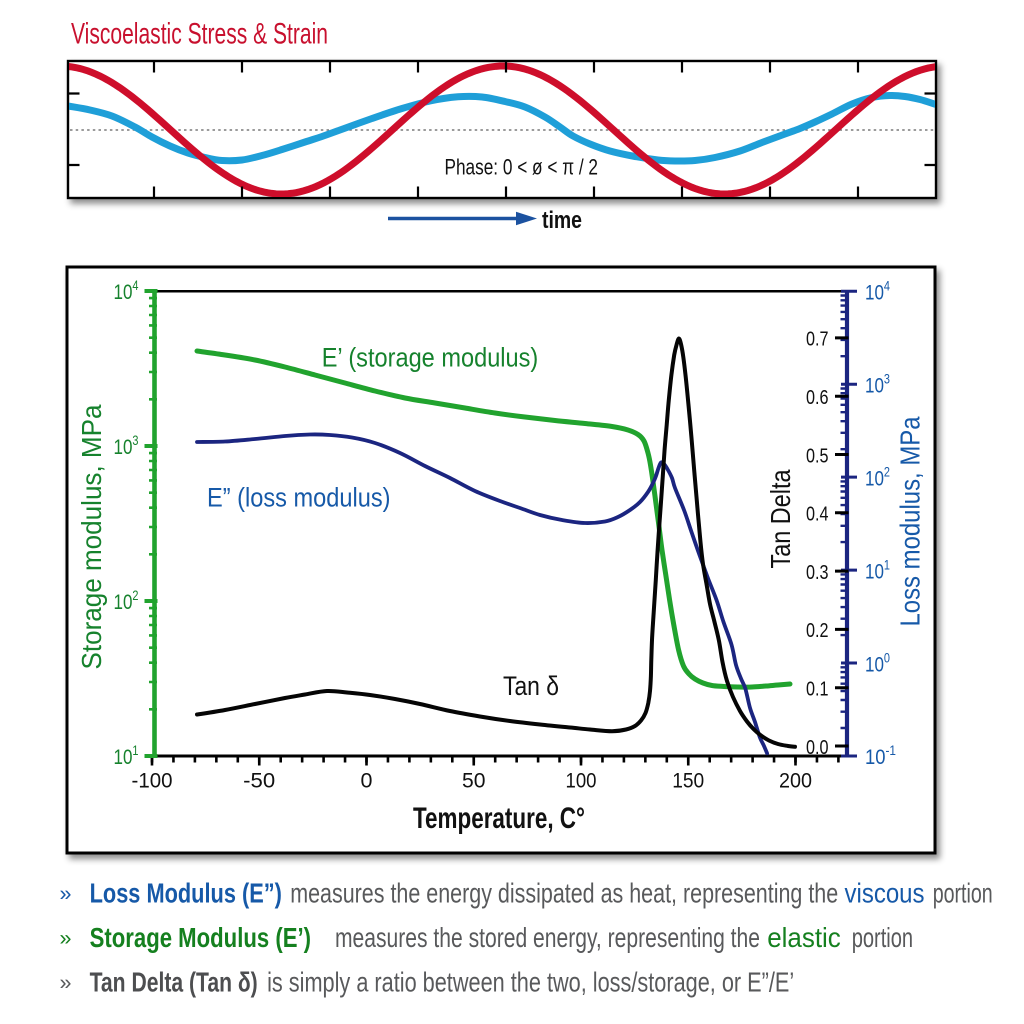  Describe the element at coordinates (817, 339) in the screenshot. I see `svg-text: 0.7` at that location.